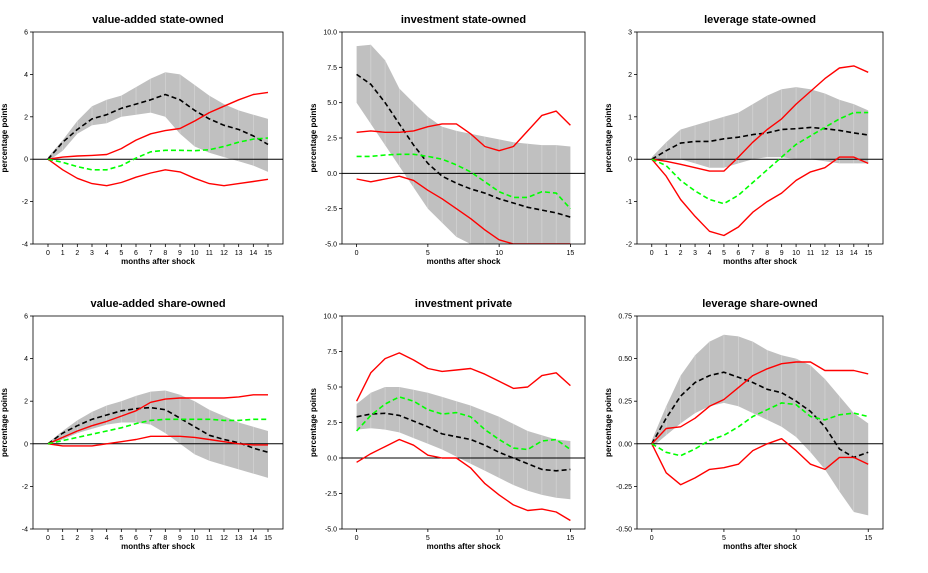 This screenshot has height=573, width=928. Describe the element at coordinates (26, 33) in the screenshot. I see `y-tick-label: 6` at that location.